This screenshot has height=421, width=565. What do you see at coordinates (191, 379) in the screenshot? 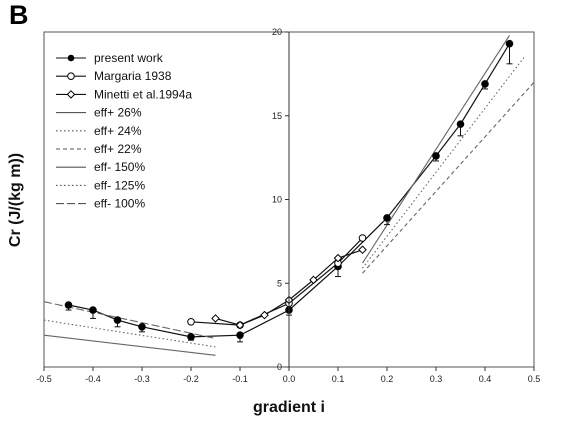
I see `x-tick-label: -0.2` at bounding box center [191, 379].